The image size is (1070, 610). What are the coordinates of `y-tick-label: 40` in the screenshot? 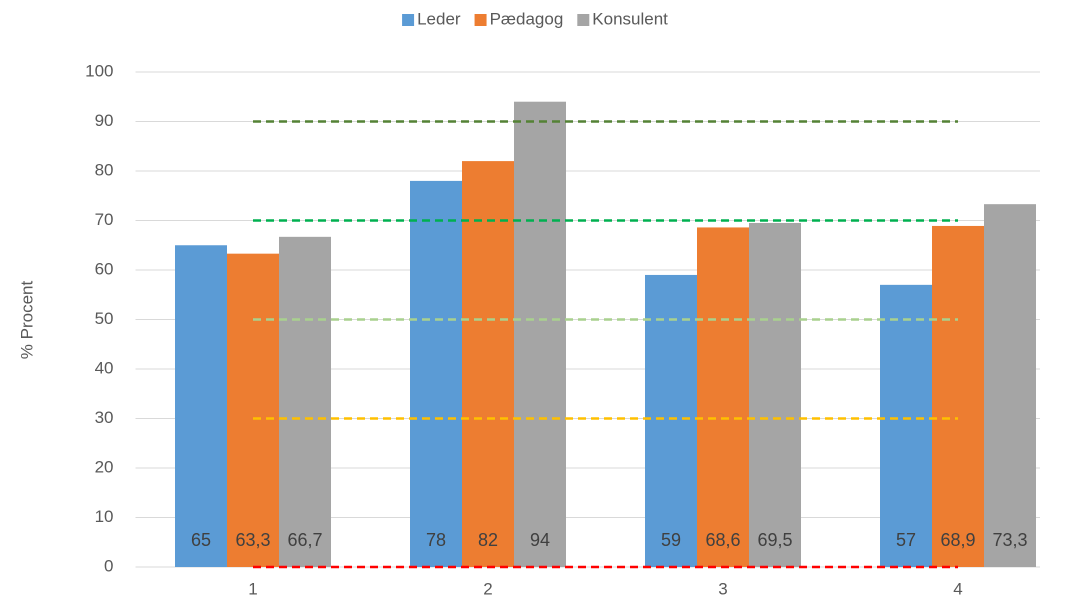 It's located at (104, 367).